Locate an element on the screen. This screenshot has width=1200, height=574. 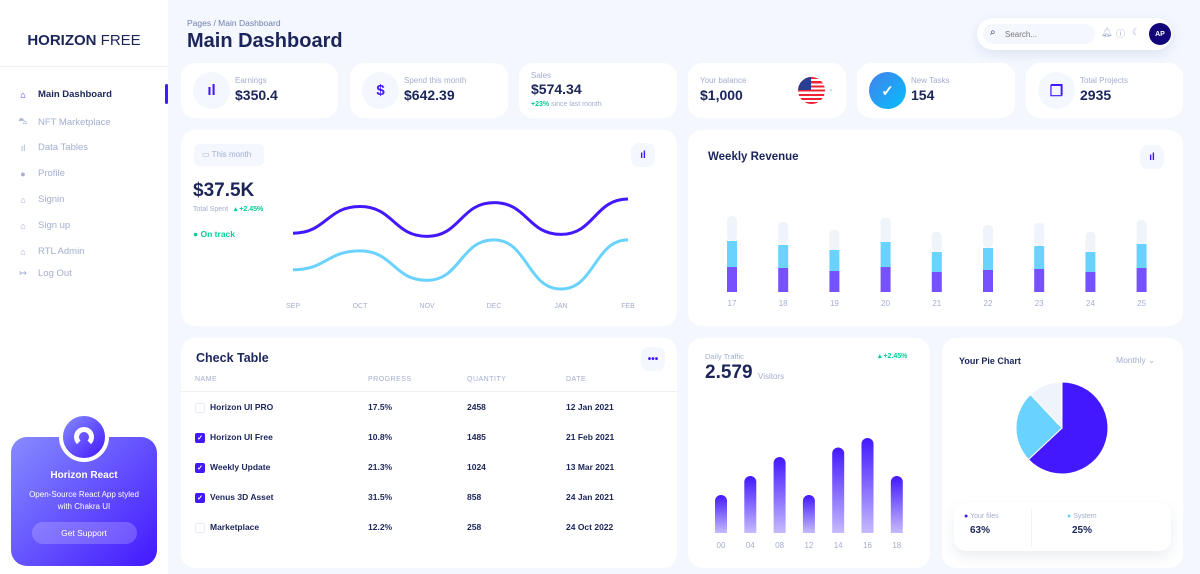
daily-traffic-bar-chart: 00 04 08 12 14 16 18 is located at coordinates (809, 494).